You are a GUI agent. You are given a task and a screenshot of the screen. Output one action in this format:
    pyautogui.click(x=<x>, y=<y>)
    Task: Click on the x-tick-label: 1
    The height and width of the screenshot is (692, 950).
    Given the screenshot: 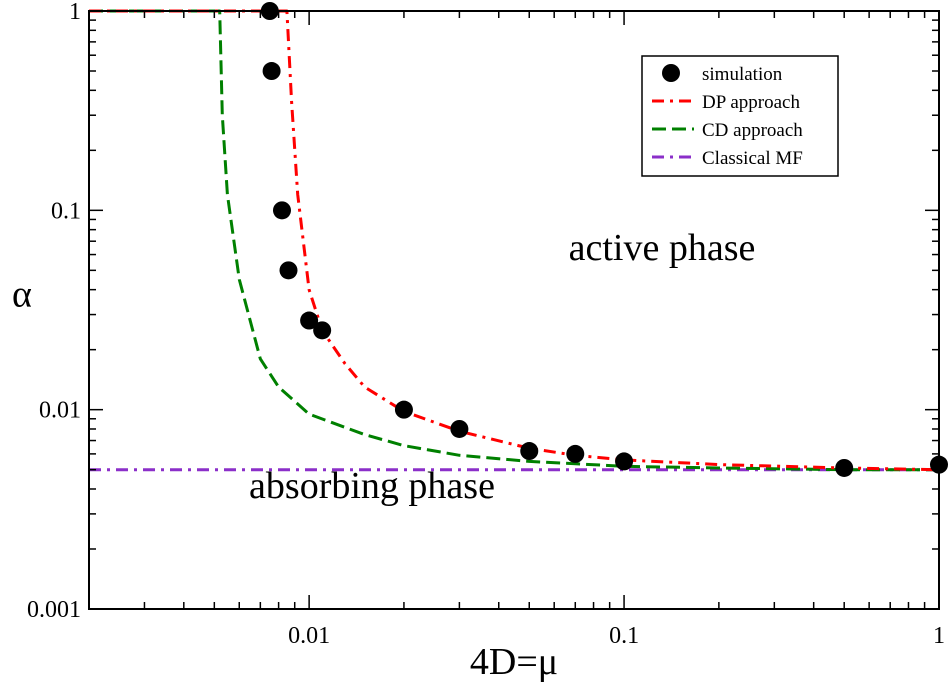 What is the action you would take?
    pyautogui.click(x=939, y=636)
    